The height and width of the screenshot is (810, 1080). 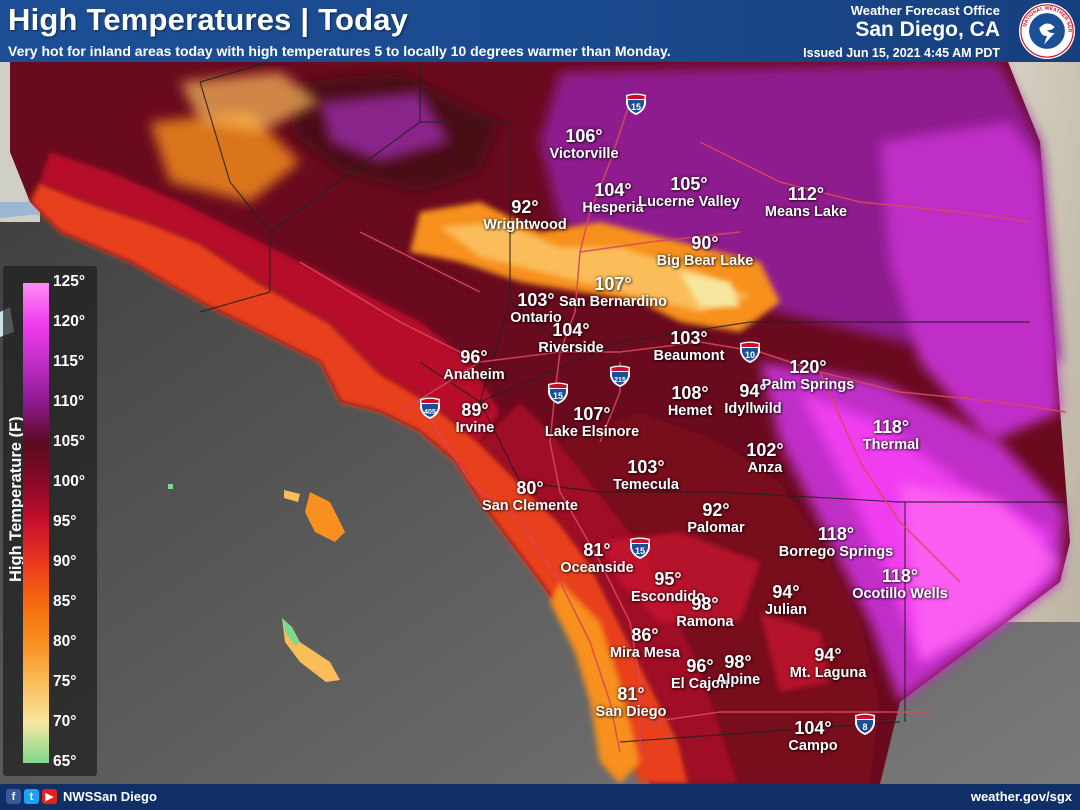 I want to click on city-name: Ocotillo Wells, so click(x=900, y=594).